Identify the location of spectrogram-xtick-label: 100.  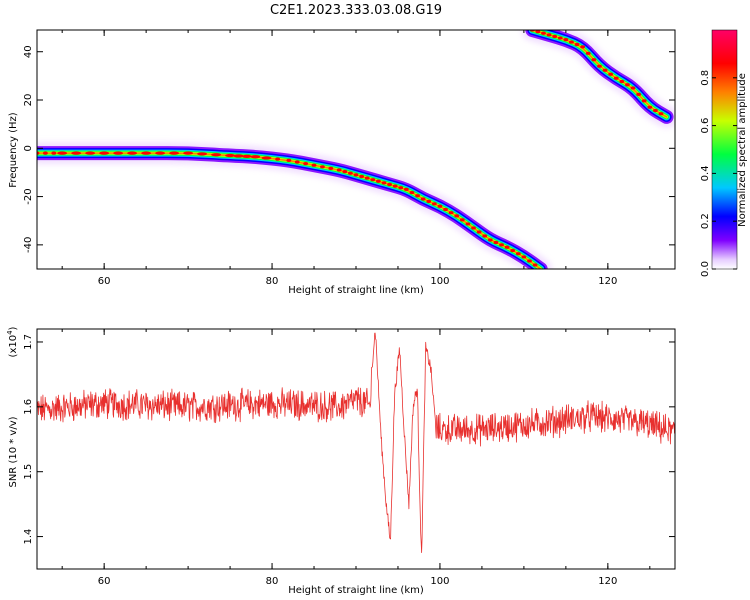
(439, 281).